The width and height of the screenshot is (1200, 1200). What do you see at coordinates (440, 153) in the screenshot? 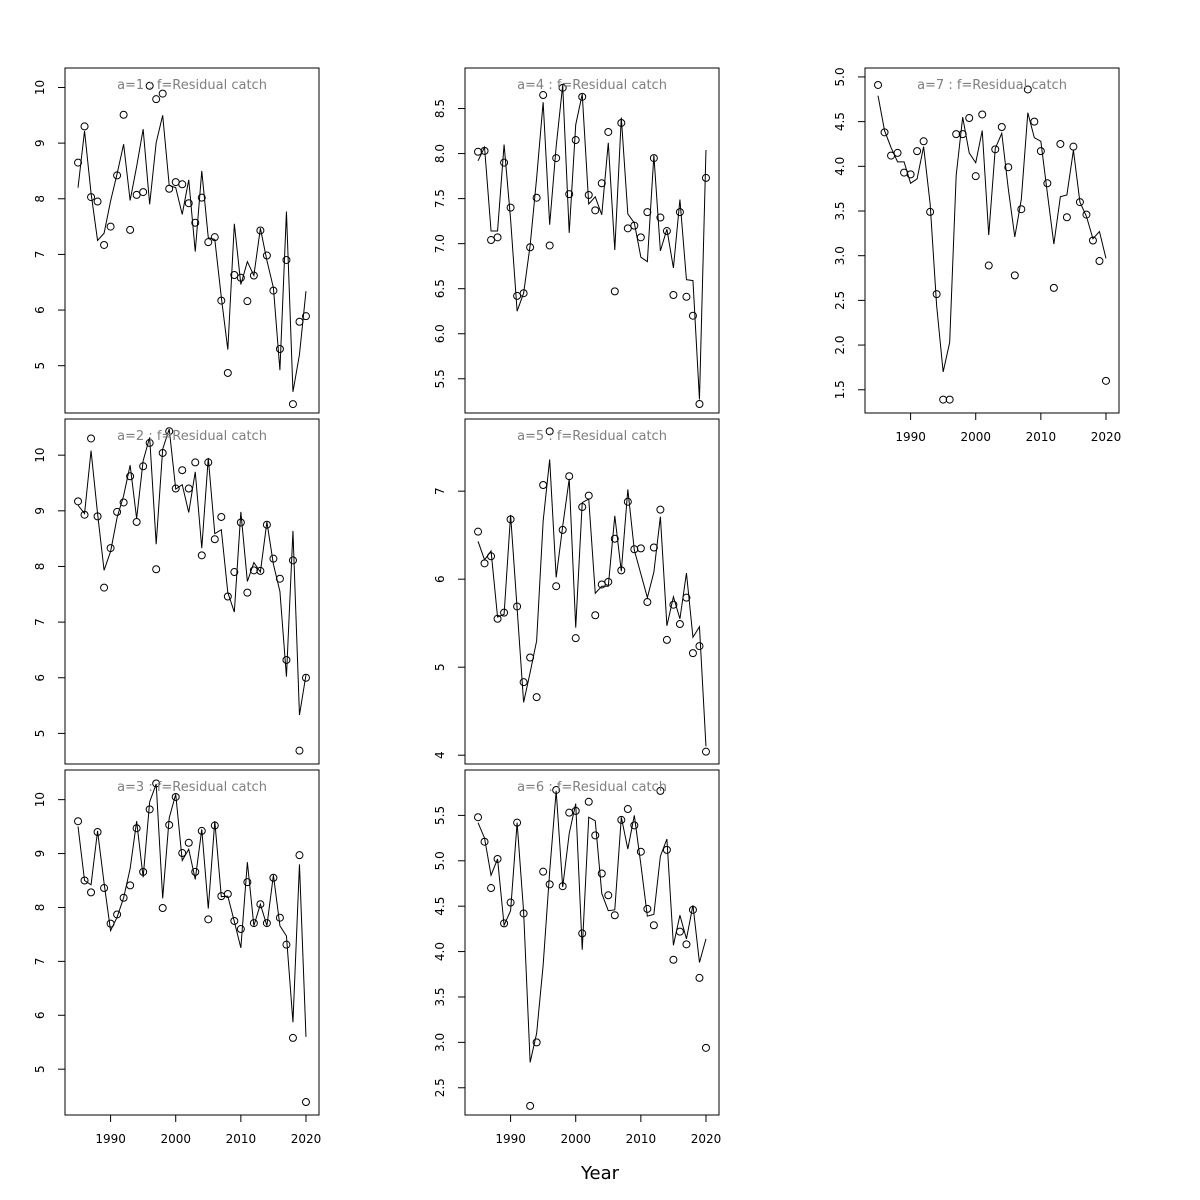
I see `y-tick-label: 8.0` at bounding box center [440, 153].